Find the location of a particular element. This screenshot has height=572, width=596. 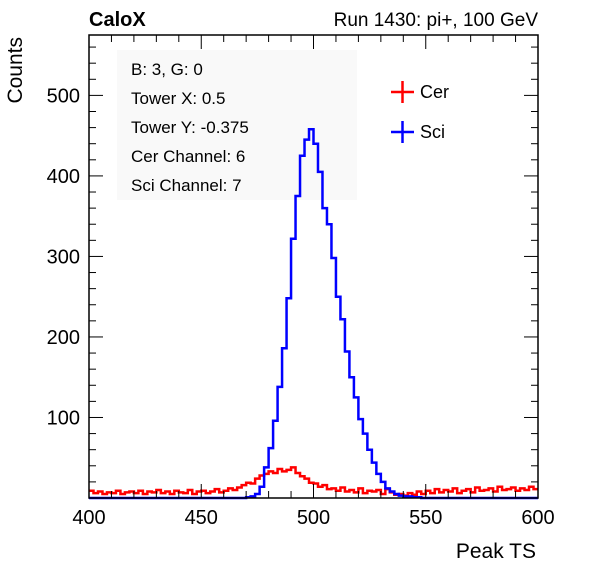

experiment-label: CaloX is located at coordinates (117, 20).